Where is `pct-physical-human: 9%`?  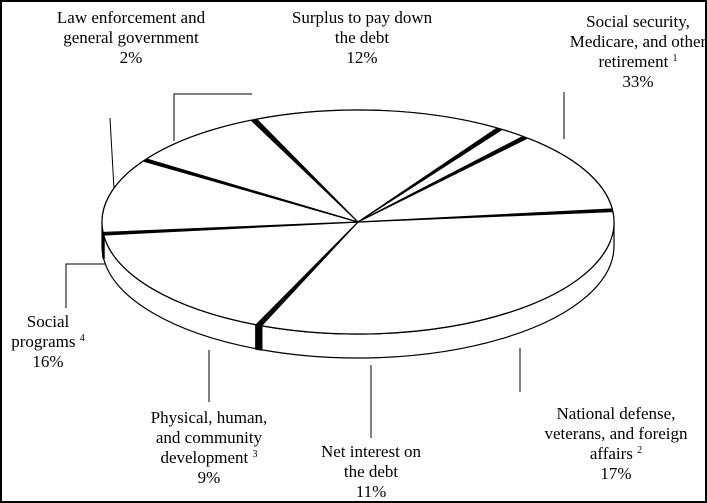 pct-physical-human: 9% is located at coordinates (209, 477).